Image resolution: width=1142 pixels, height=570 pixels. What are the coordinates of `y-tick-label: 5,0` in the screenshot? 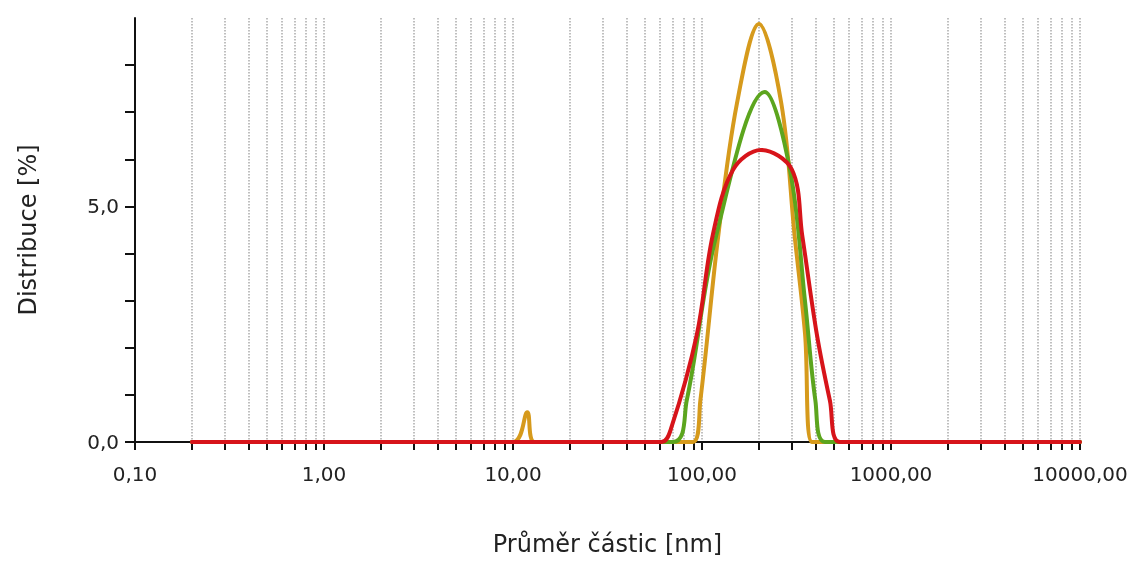 It's located at (103, 206).